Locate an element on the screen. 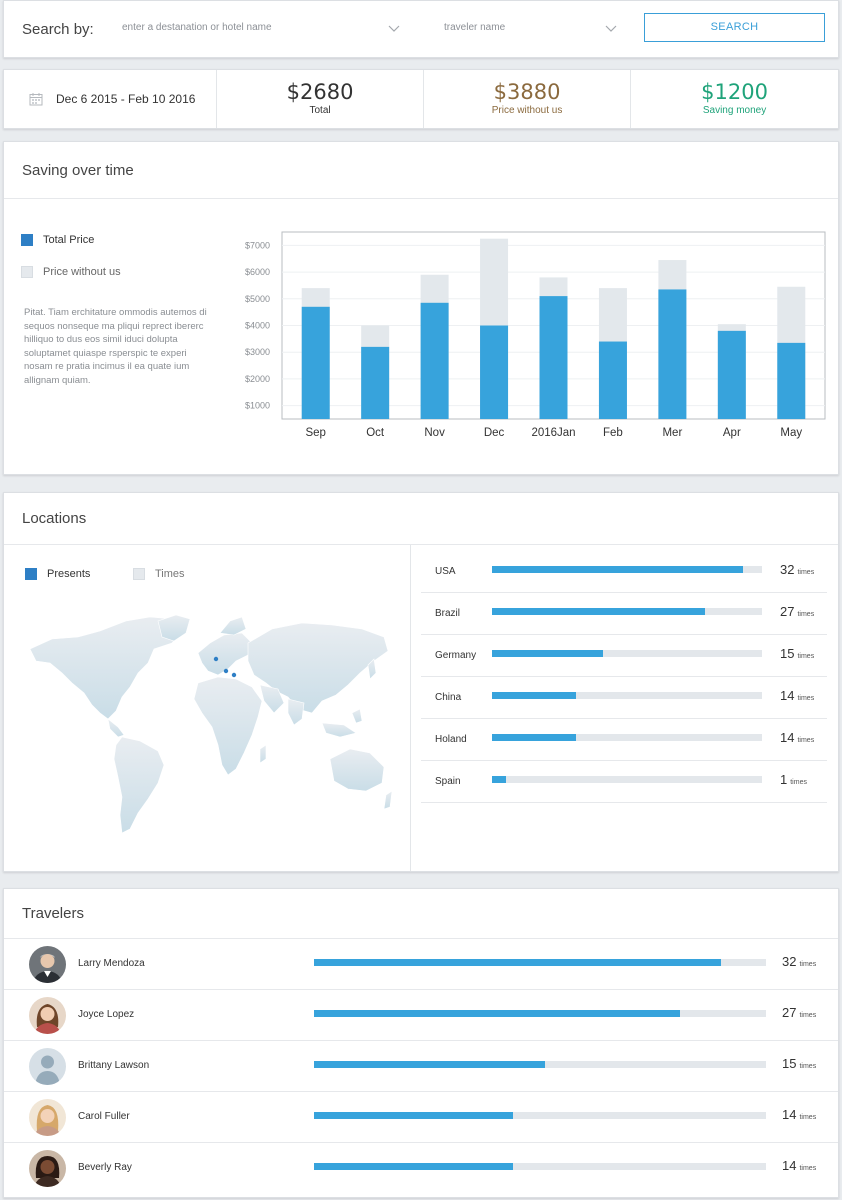  location-name: Germany is located at coordinates (456, 655).